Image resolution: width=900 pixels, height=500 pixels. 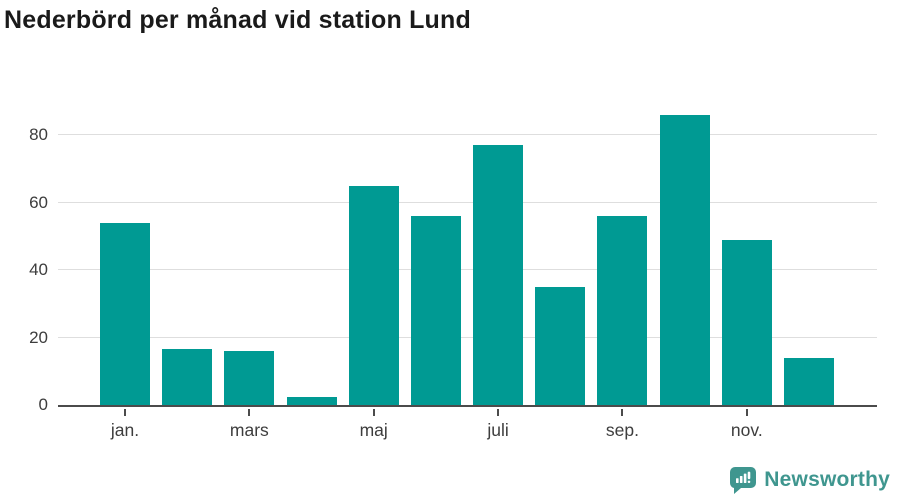 I want to click on speech-bubble-shape, so click(x=743, y=480).